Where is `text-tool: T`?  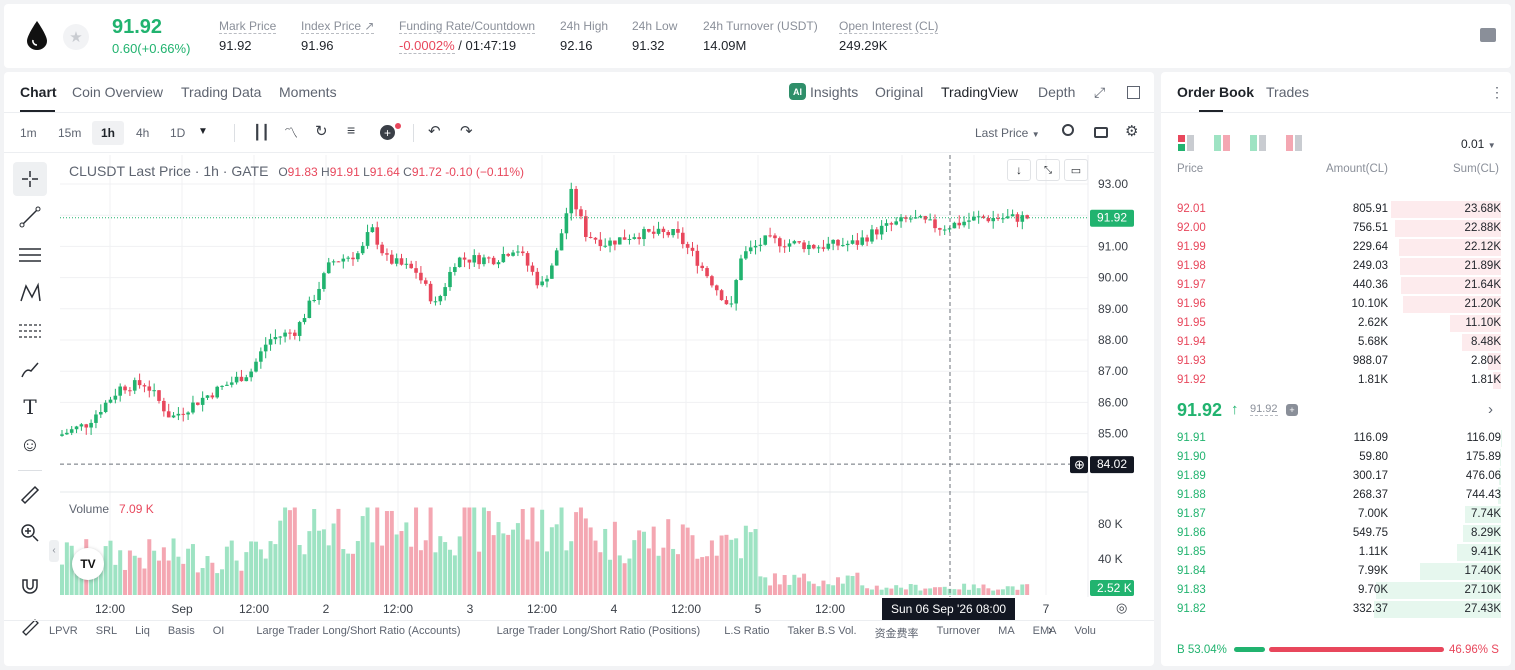
text-tool: T is located at coordinates (30, 407).